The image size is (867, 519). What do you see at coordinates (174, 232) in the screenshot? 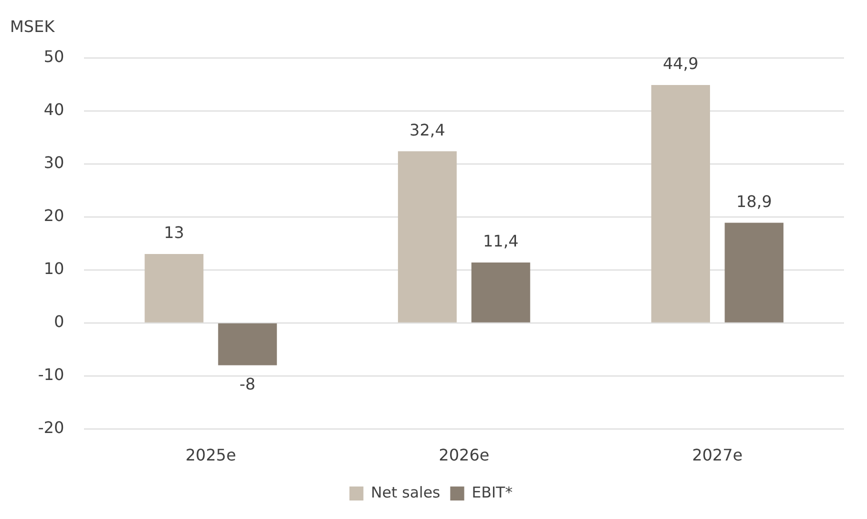
I see `data-label: 13` at bounding box center [174, 232].